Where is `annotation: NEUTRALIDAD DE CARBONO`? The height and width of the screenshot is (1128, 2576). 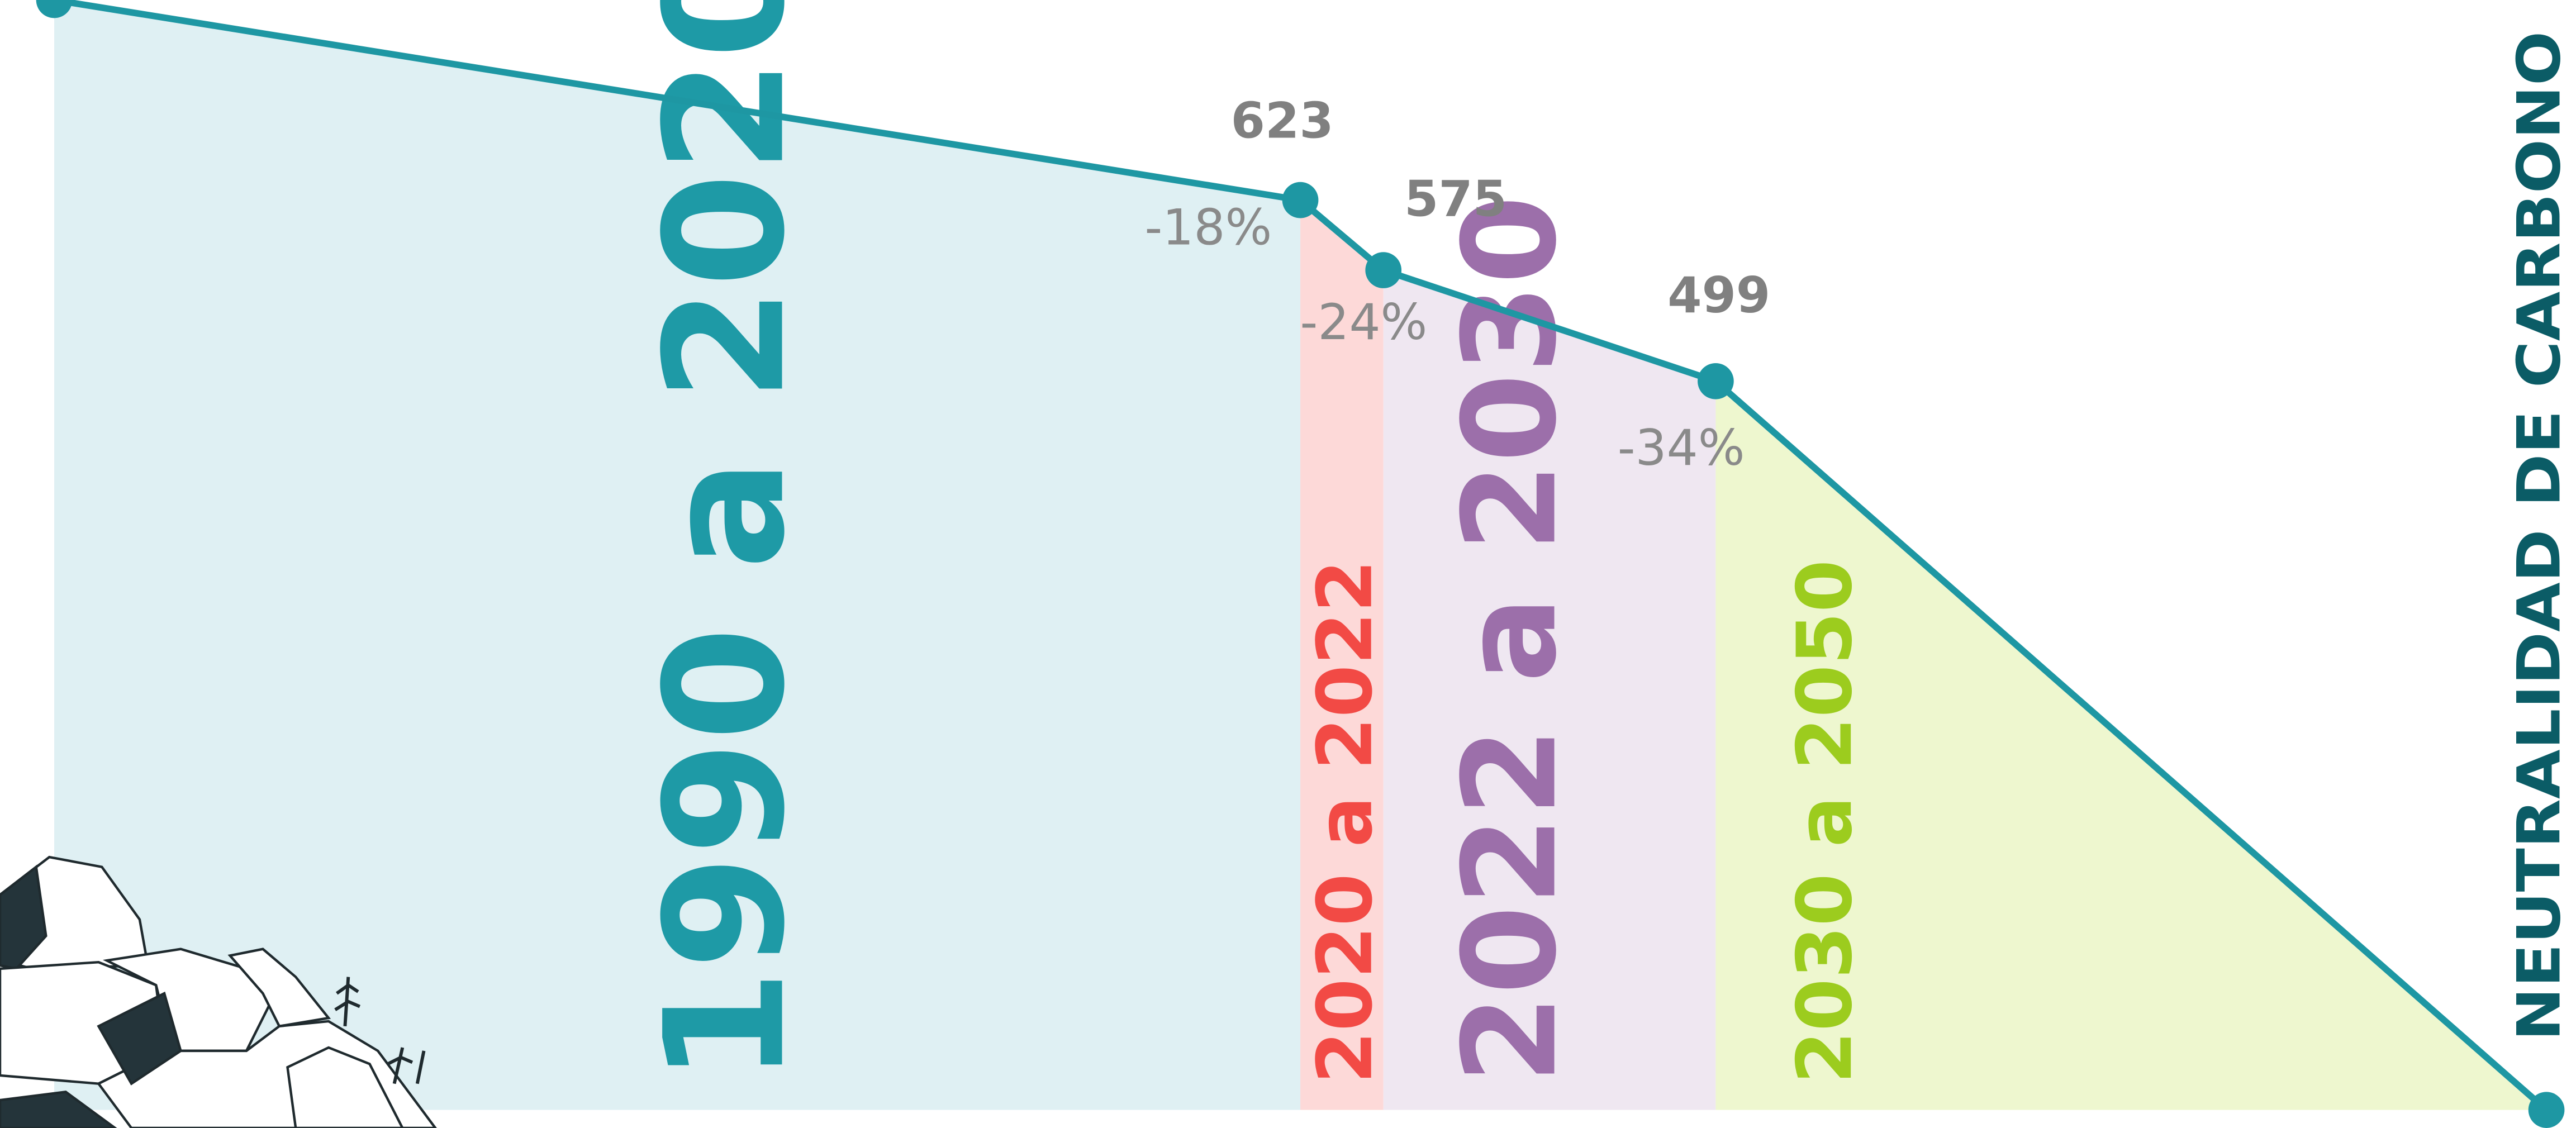 annotation: NEUTRALIDAD DE CARBONO is located at coordinates (2539, 536).